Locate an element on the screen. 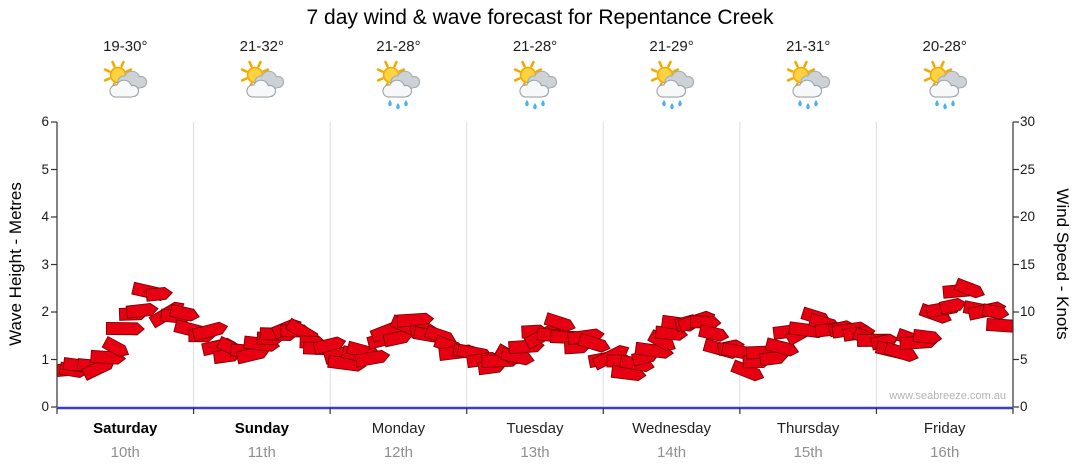 The width and height of the screenshot is (1080, 475). day-name: Monday is located at coordinates (398, 428).